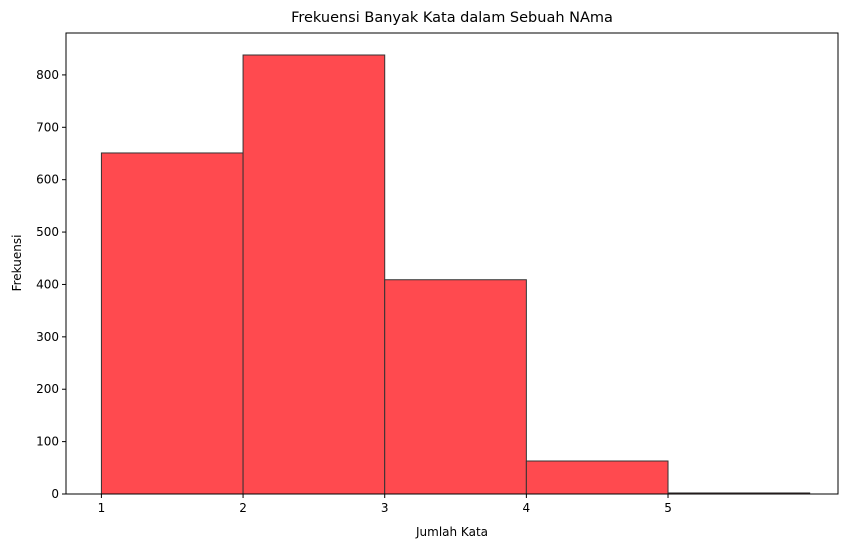 The image size is (850, 547). I want to click on x-tick-label: 3, so click(385, 508).